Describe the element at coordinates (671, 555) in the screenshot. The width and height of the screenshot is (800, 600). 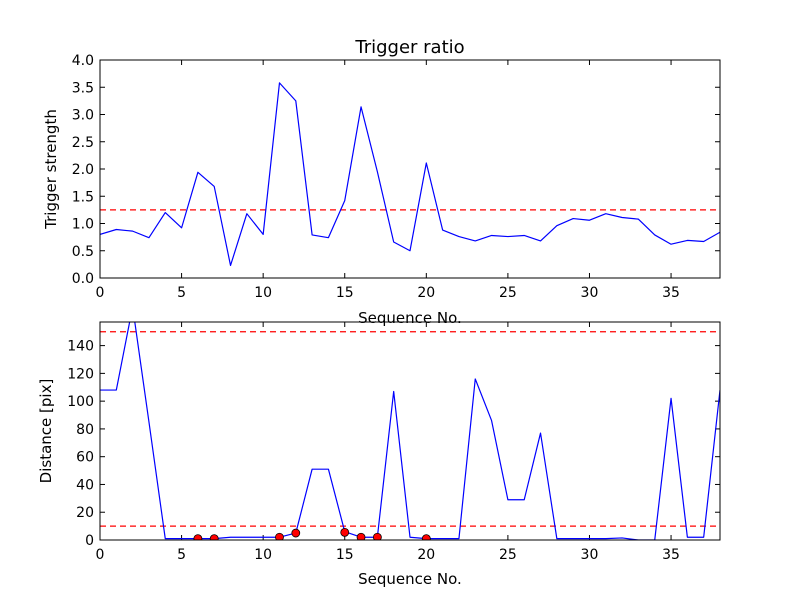
I see `bottom-x-tick-label: 35` at that location.